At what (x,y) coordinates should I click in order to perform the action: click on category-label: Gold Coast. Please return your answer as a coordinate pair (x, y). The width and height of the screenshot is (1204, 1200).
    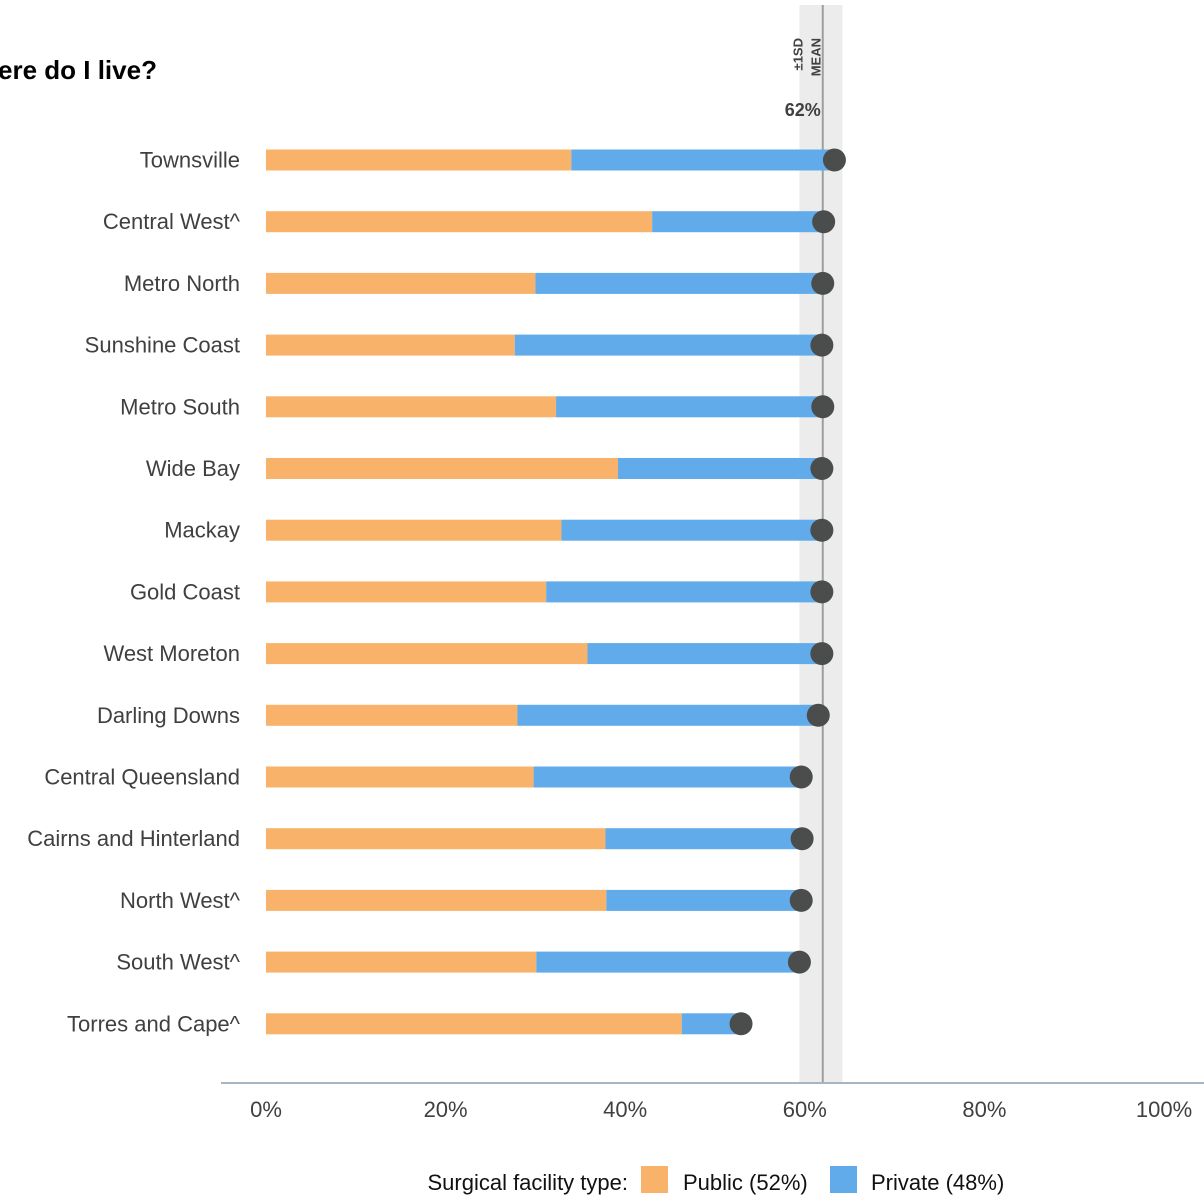
    Looking at the image, I should click on (185, 591).